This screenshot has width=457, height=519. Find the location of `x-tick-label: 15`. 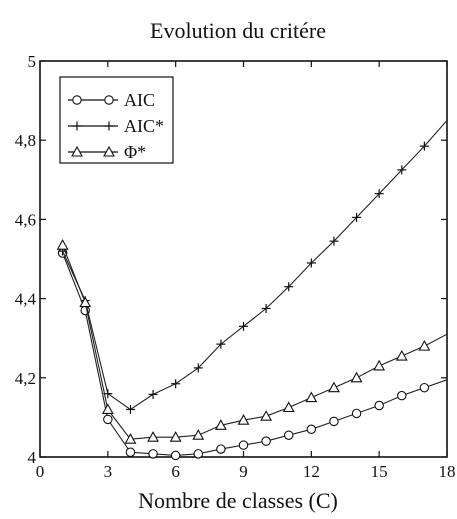

x-tick-label: 15 is located at coordinates (379, 471).